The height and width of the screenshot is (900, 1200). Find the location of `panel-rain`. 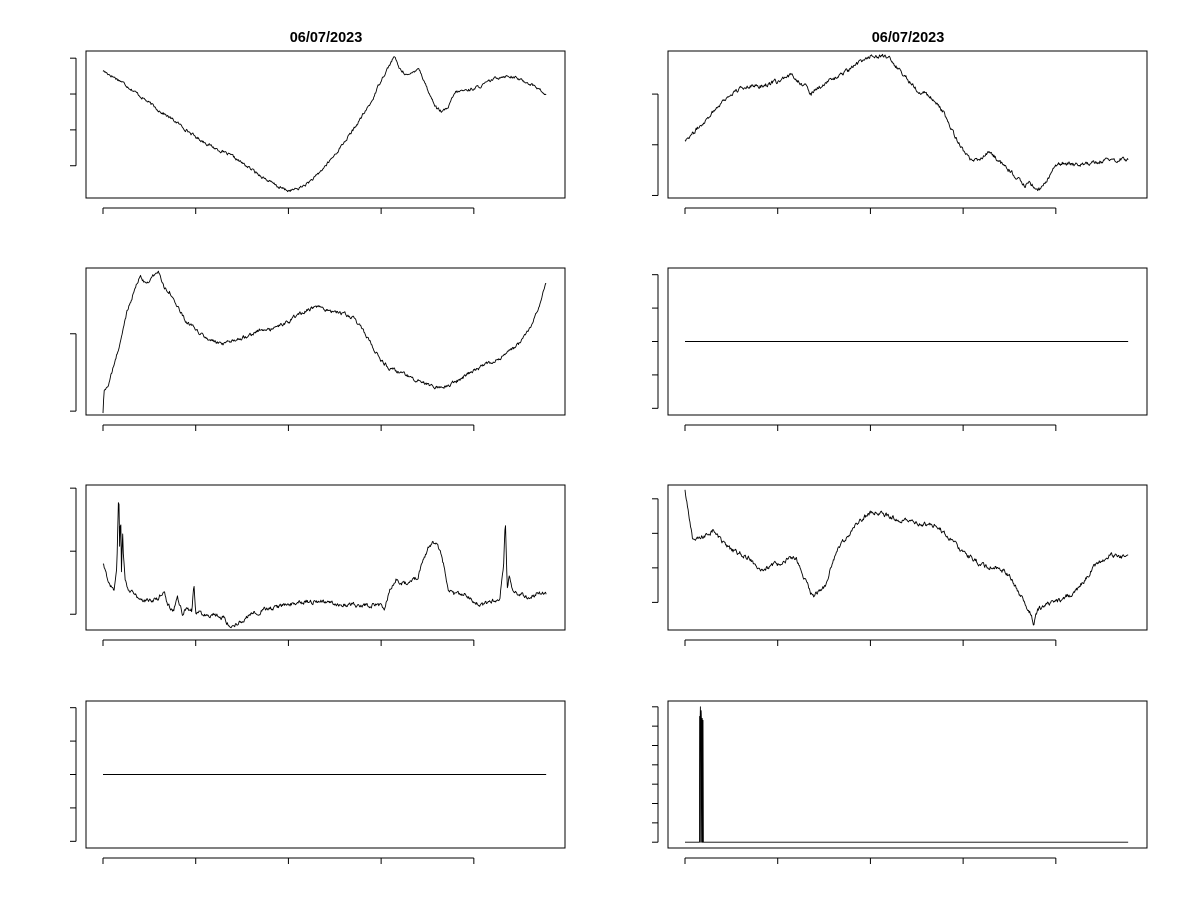

panel-rain is located at coordinates (900, 349).